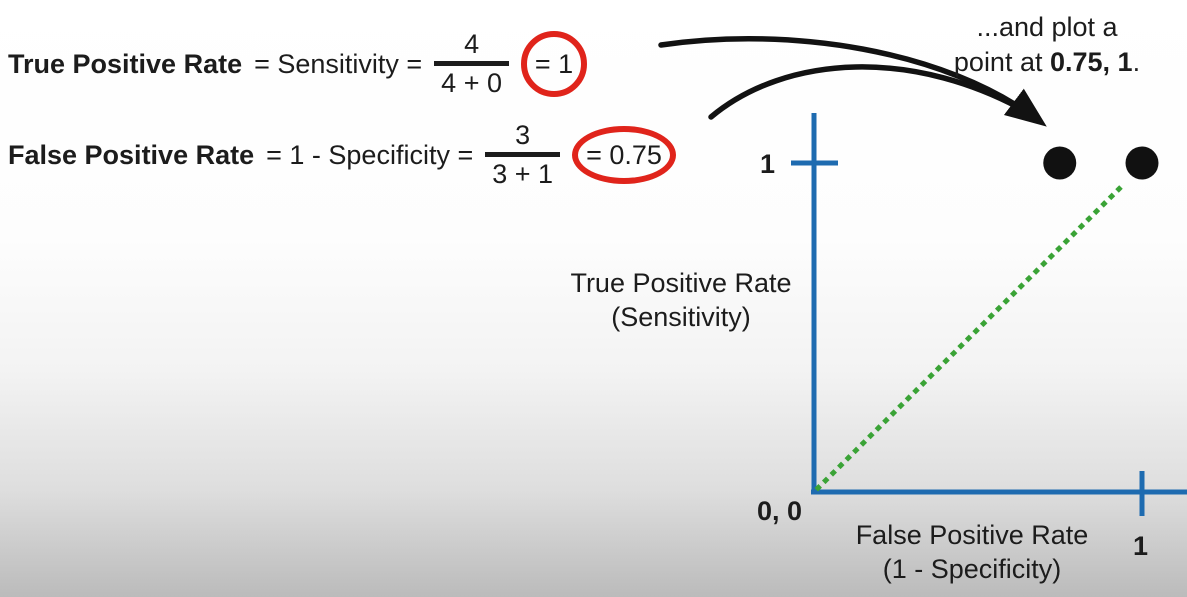  Describe the element at coordinates (681, 283) in the screenshot. I see `y-axis-label-line1: True Positive Rate` at that location.